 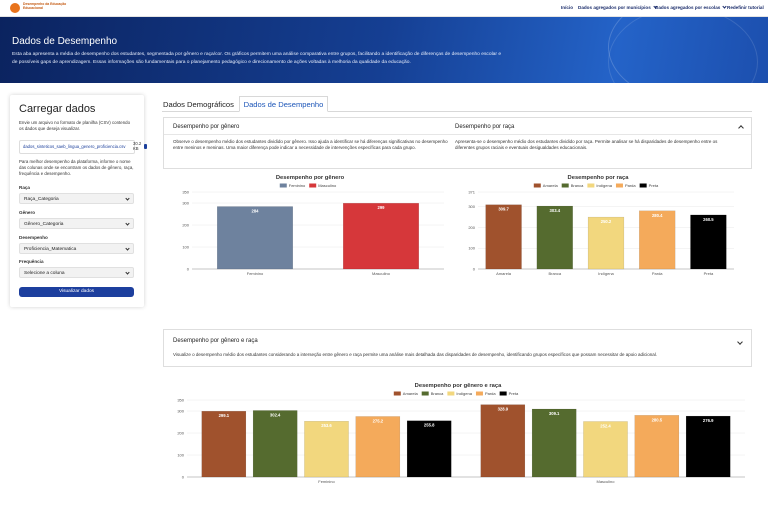 I want to click on value-label: 280.5, so click(x=657, y=419).